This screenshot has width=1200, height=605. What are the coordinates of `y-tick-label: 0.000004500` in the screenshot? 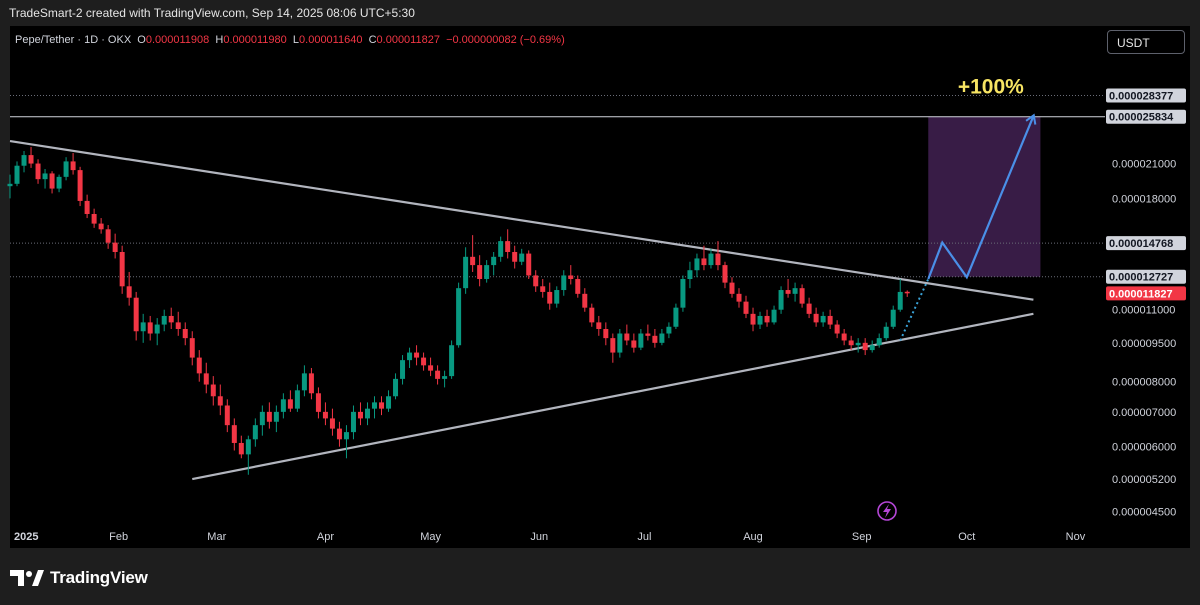 It's located at (1144, 513).